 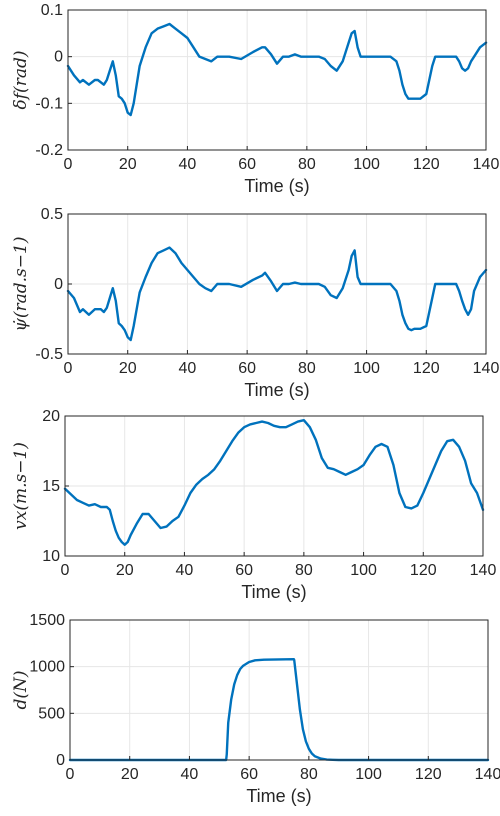 I want to click on y-tick-label: 0.1, so click(x=52, y=10).